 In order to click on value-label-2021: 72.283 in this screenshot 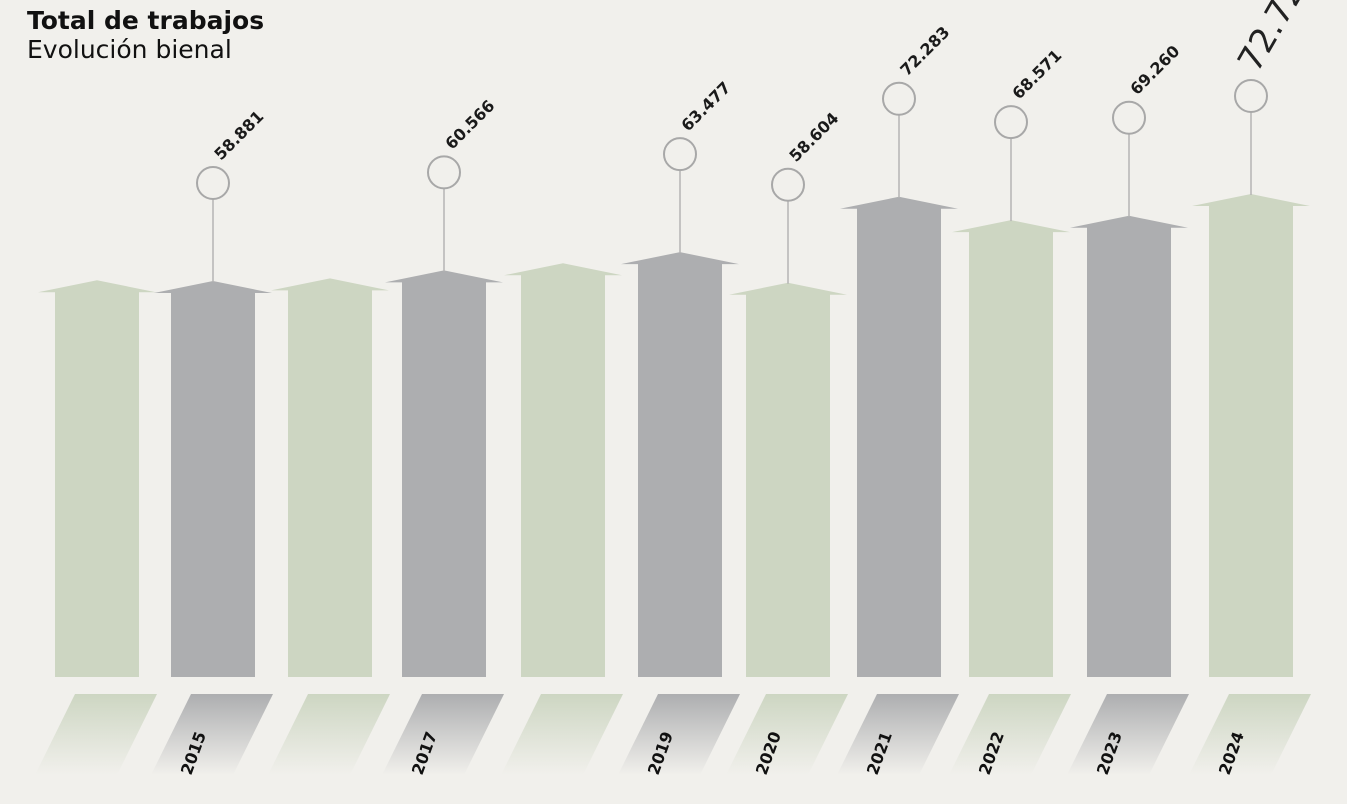, I will do `click(924, 50)`.